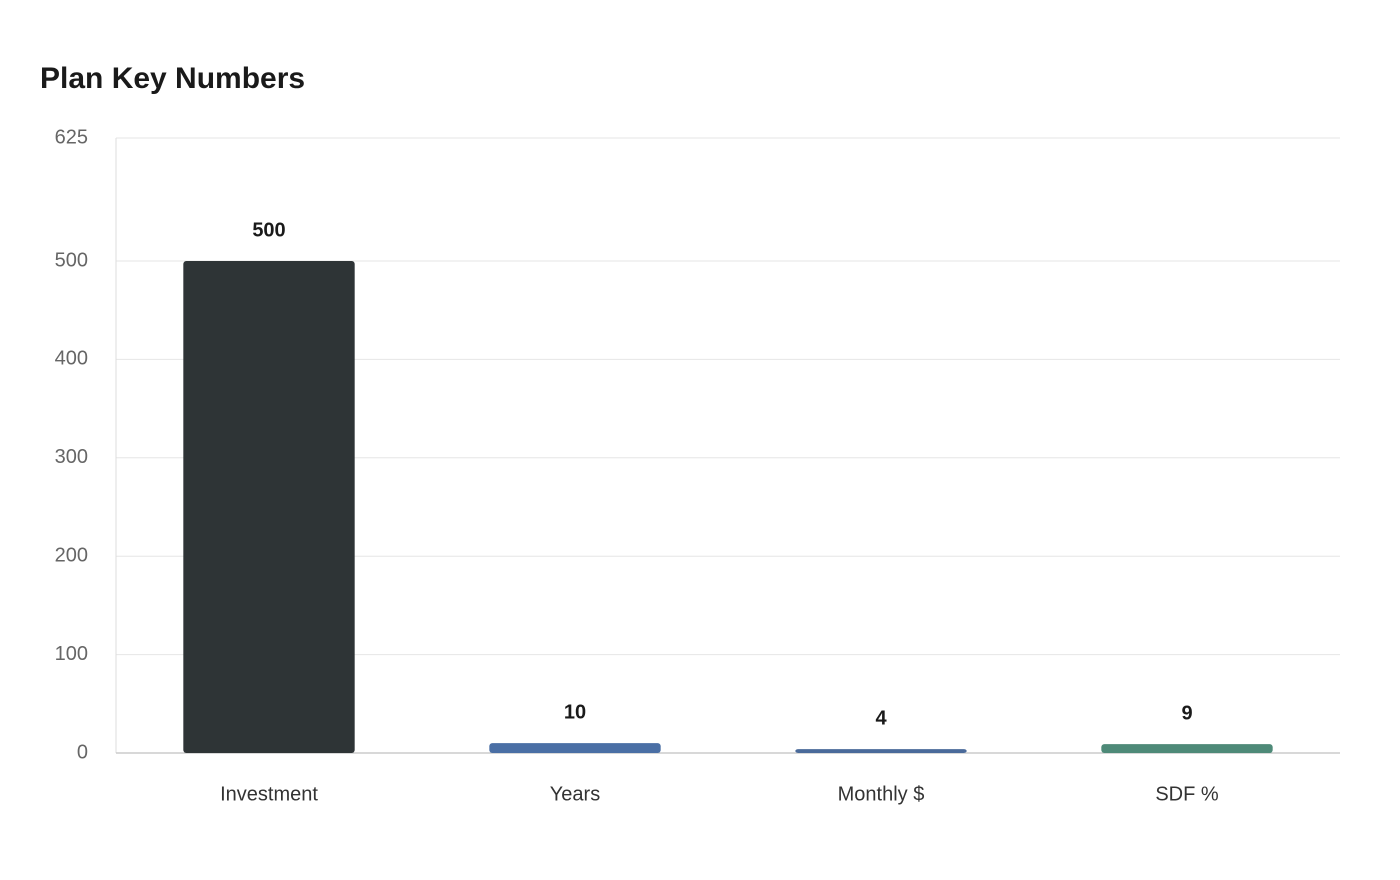 The height and width of the screenshot is (880, 1400). I want to click on x-tick-label: Monthly $, so click(881, 794).